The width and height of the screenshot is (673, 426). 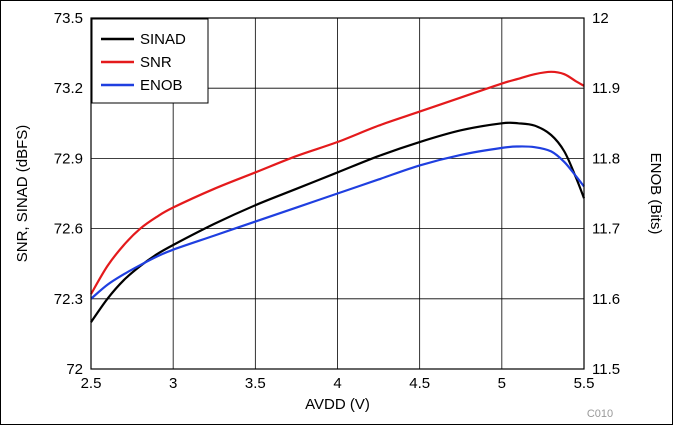 What do you see at coordinates (419, 383) in the screenshot?
I see `x-tick-label: 4.5` at bounding box center [419, 383].